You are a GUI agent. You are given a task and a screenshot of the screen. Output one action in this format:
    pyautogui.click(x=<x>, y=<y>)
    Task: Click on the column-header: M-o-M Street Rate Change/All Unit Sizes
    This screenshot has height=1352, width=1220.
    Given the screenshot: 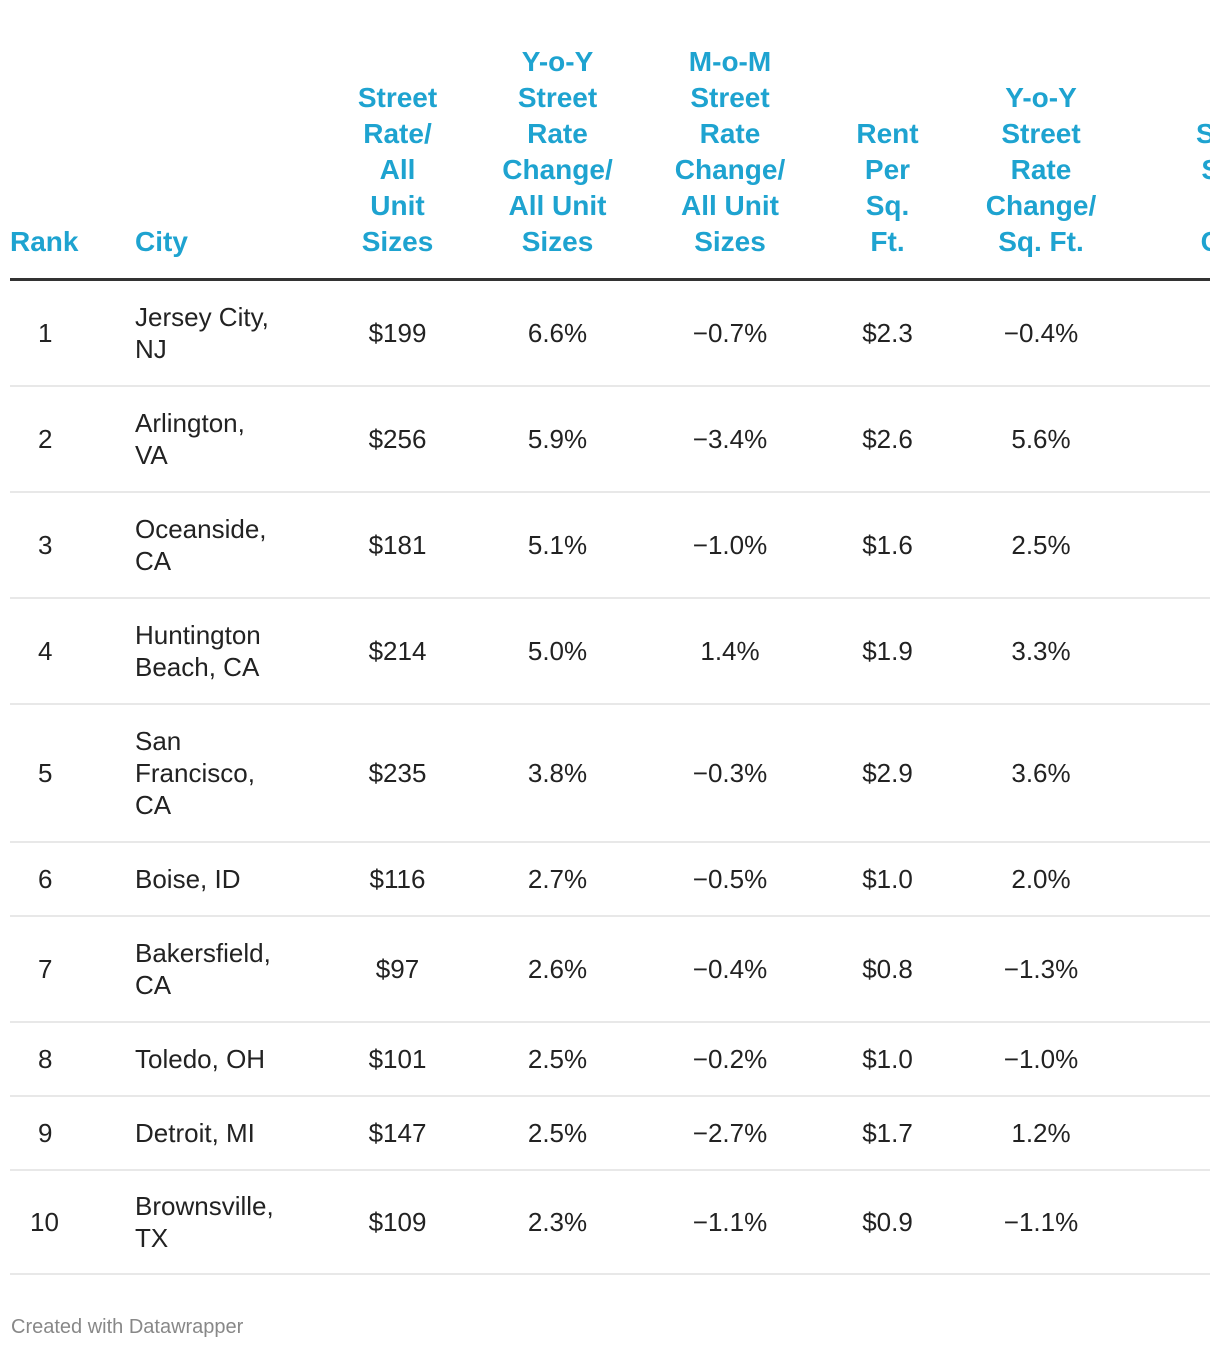 What is the action you would take?
    pyautogui.click(x=730, y=162)
    